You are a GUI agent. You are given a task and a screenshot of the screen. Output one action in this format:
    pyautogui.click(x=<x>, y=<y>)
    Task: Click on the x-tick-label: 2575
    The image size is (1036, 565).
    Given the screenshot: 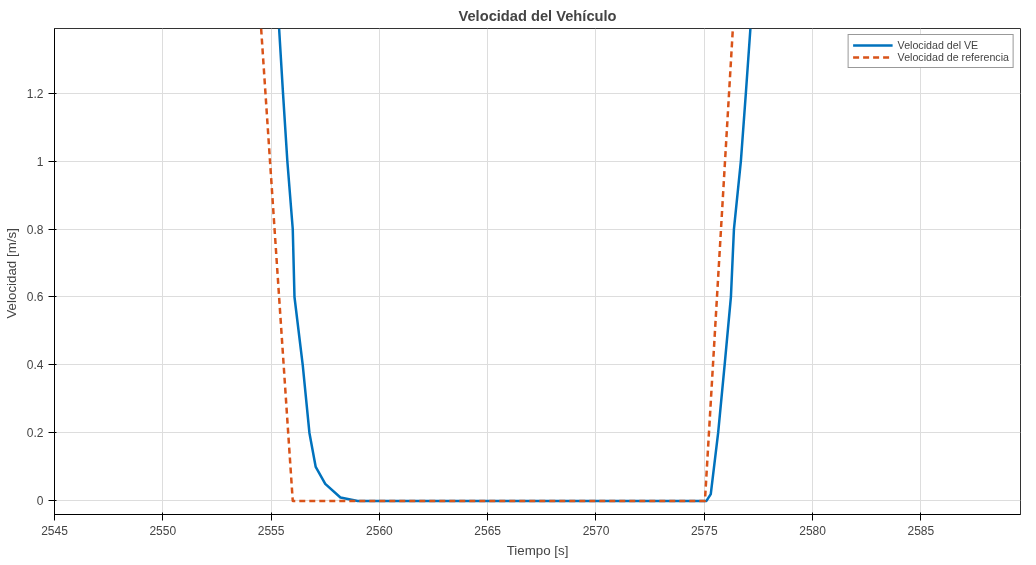 What is the action you would take?
    pyautogui.click(x=704, y=530)
    